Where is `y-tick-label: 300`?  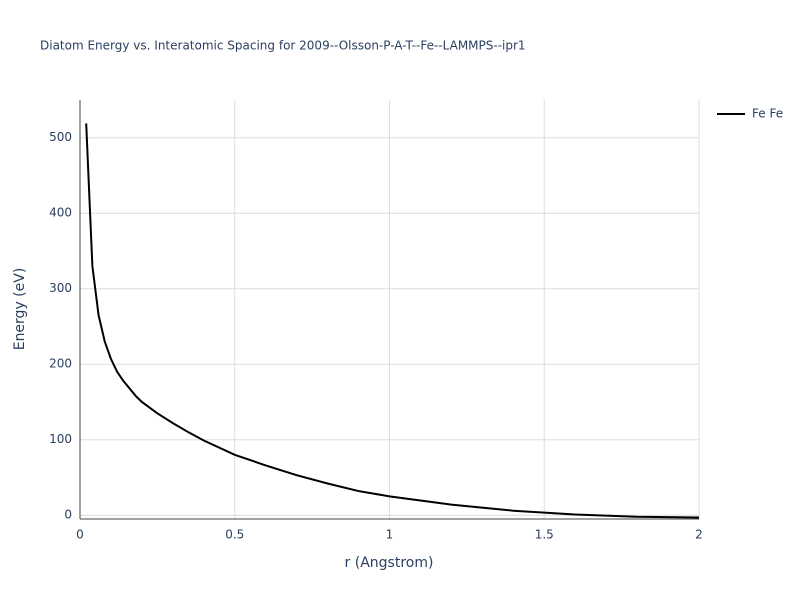
y-tick-label: 300 is located at coordinates (60, 288).